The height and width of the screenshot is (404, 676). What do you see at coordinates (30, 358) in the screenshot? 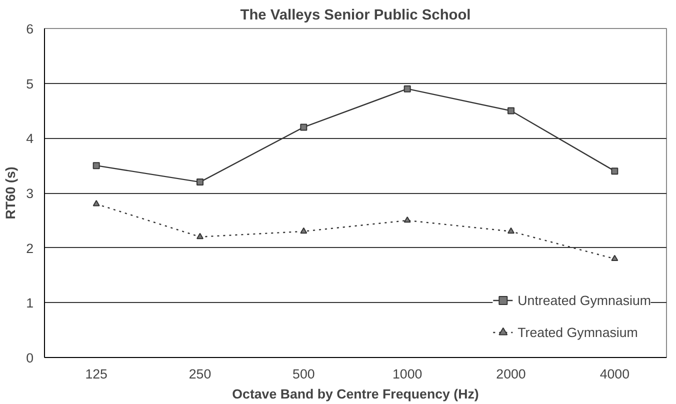
I see `y-tick-label: 0` at bounding box center [30, 358].